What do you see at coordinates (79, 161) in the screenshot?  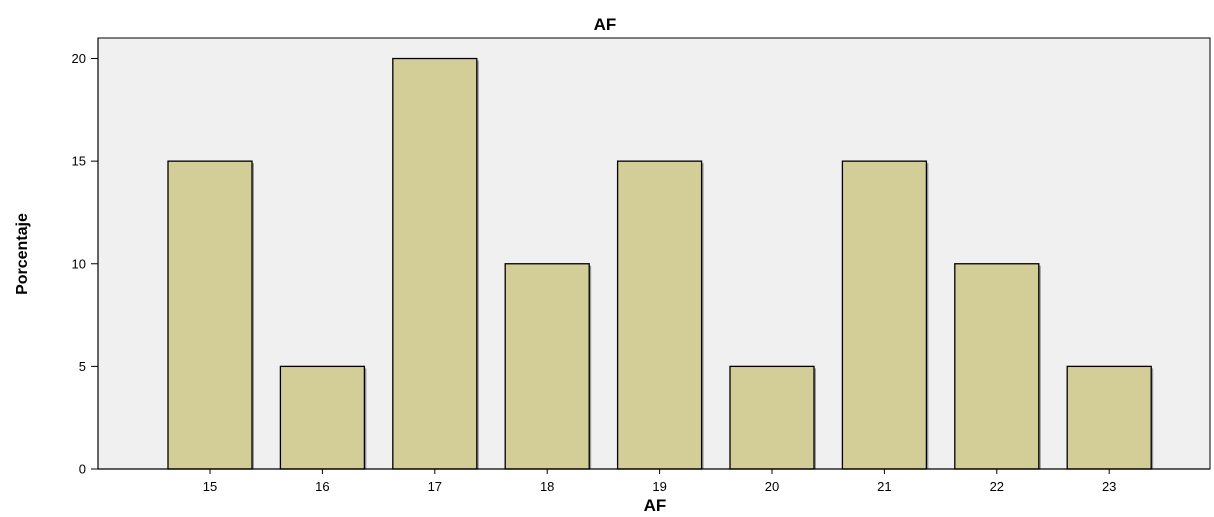 I see `y-tick-label: 15` at bounding box center [79, 161].